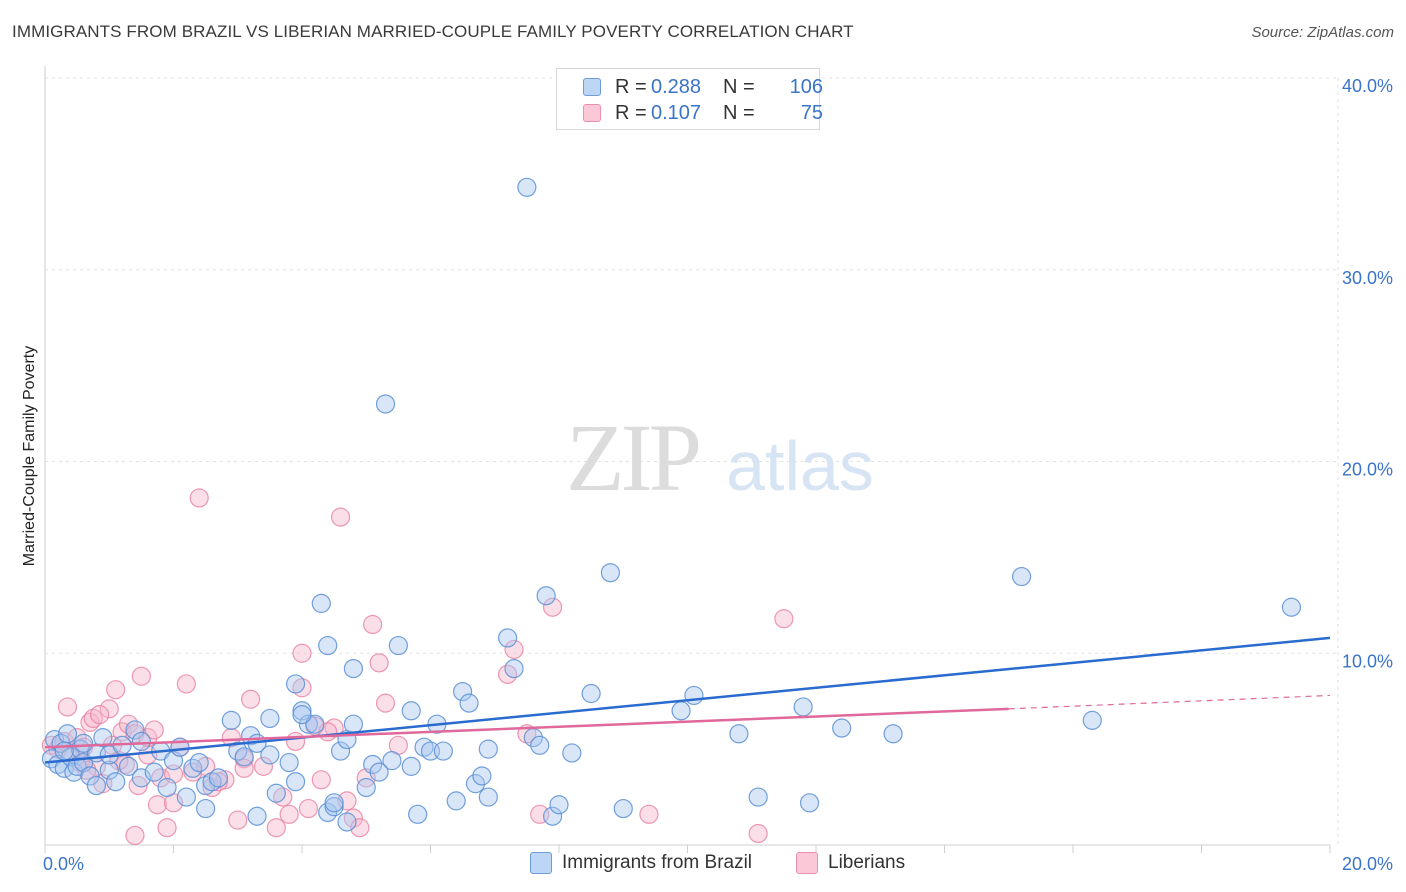  I want to click on brazil-legend-swatch, so click(541, 863).